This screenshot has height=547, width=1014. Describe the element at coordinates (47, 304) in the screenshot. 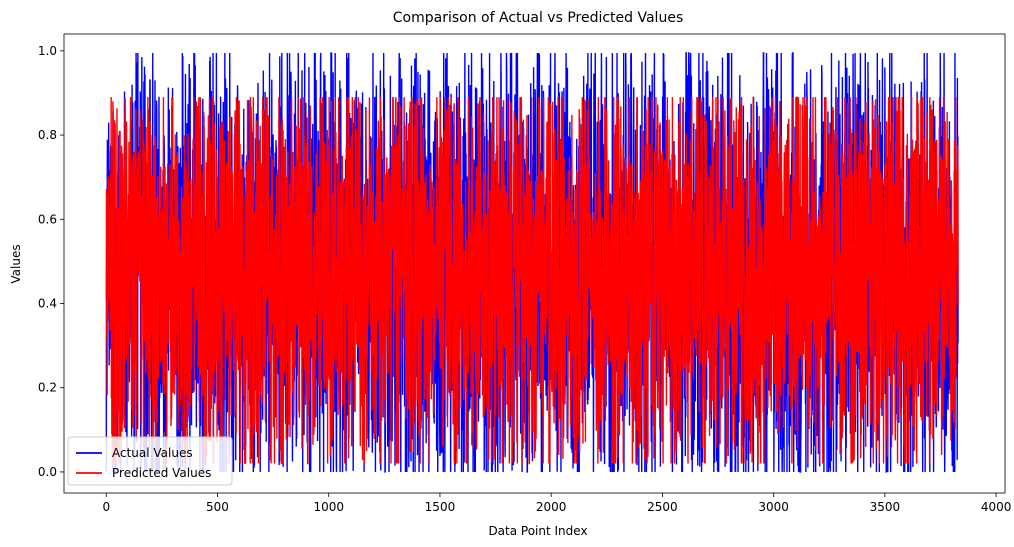

I see `y-tick-label: 0.4` at that location.